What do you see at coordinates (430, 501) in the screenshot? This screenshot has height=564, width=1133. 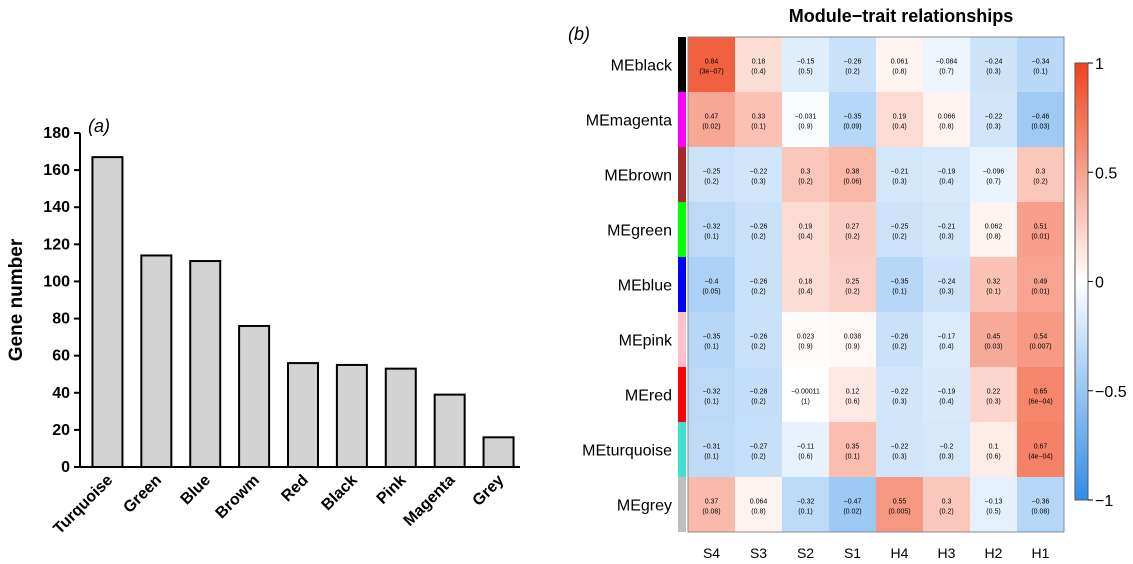 I see `x-tick-label: Magenta` at bounding box center [430, 501].